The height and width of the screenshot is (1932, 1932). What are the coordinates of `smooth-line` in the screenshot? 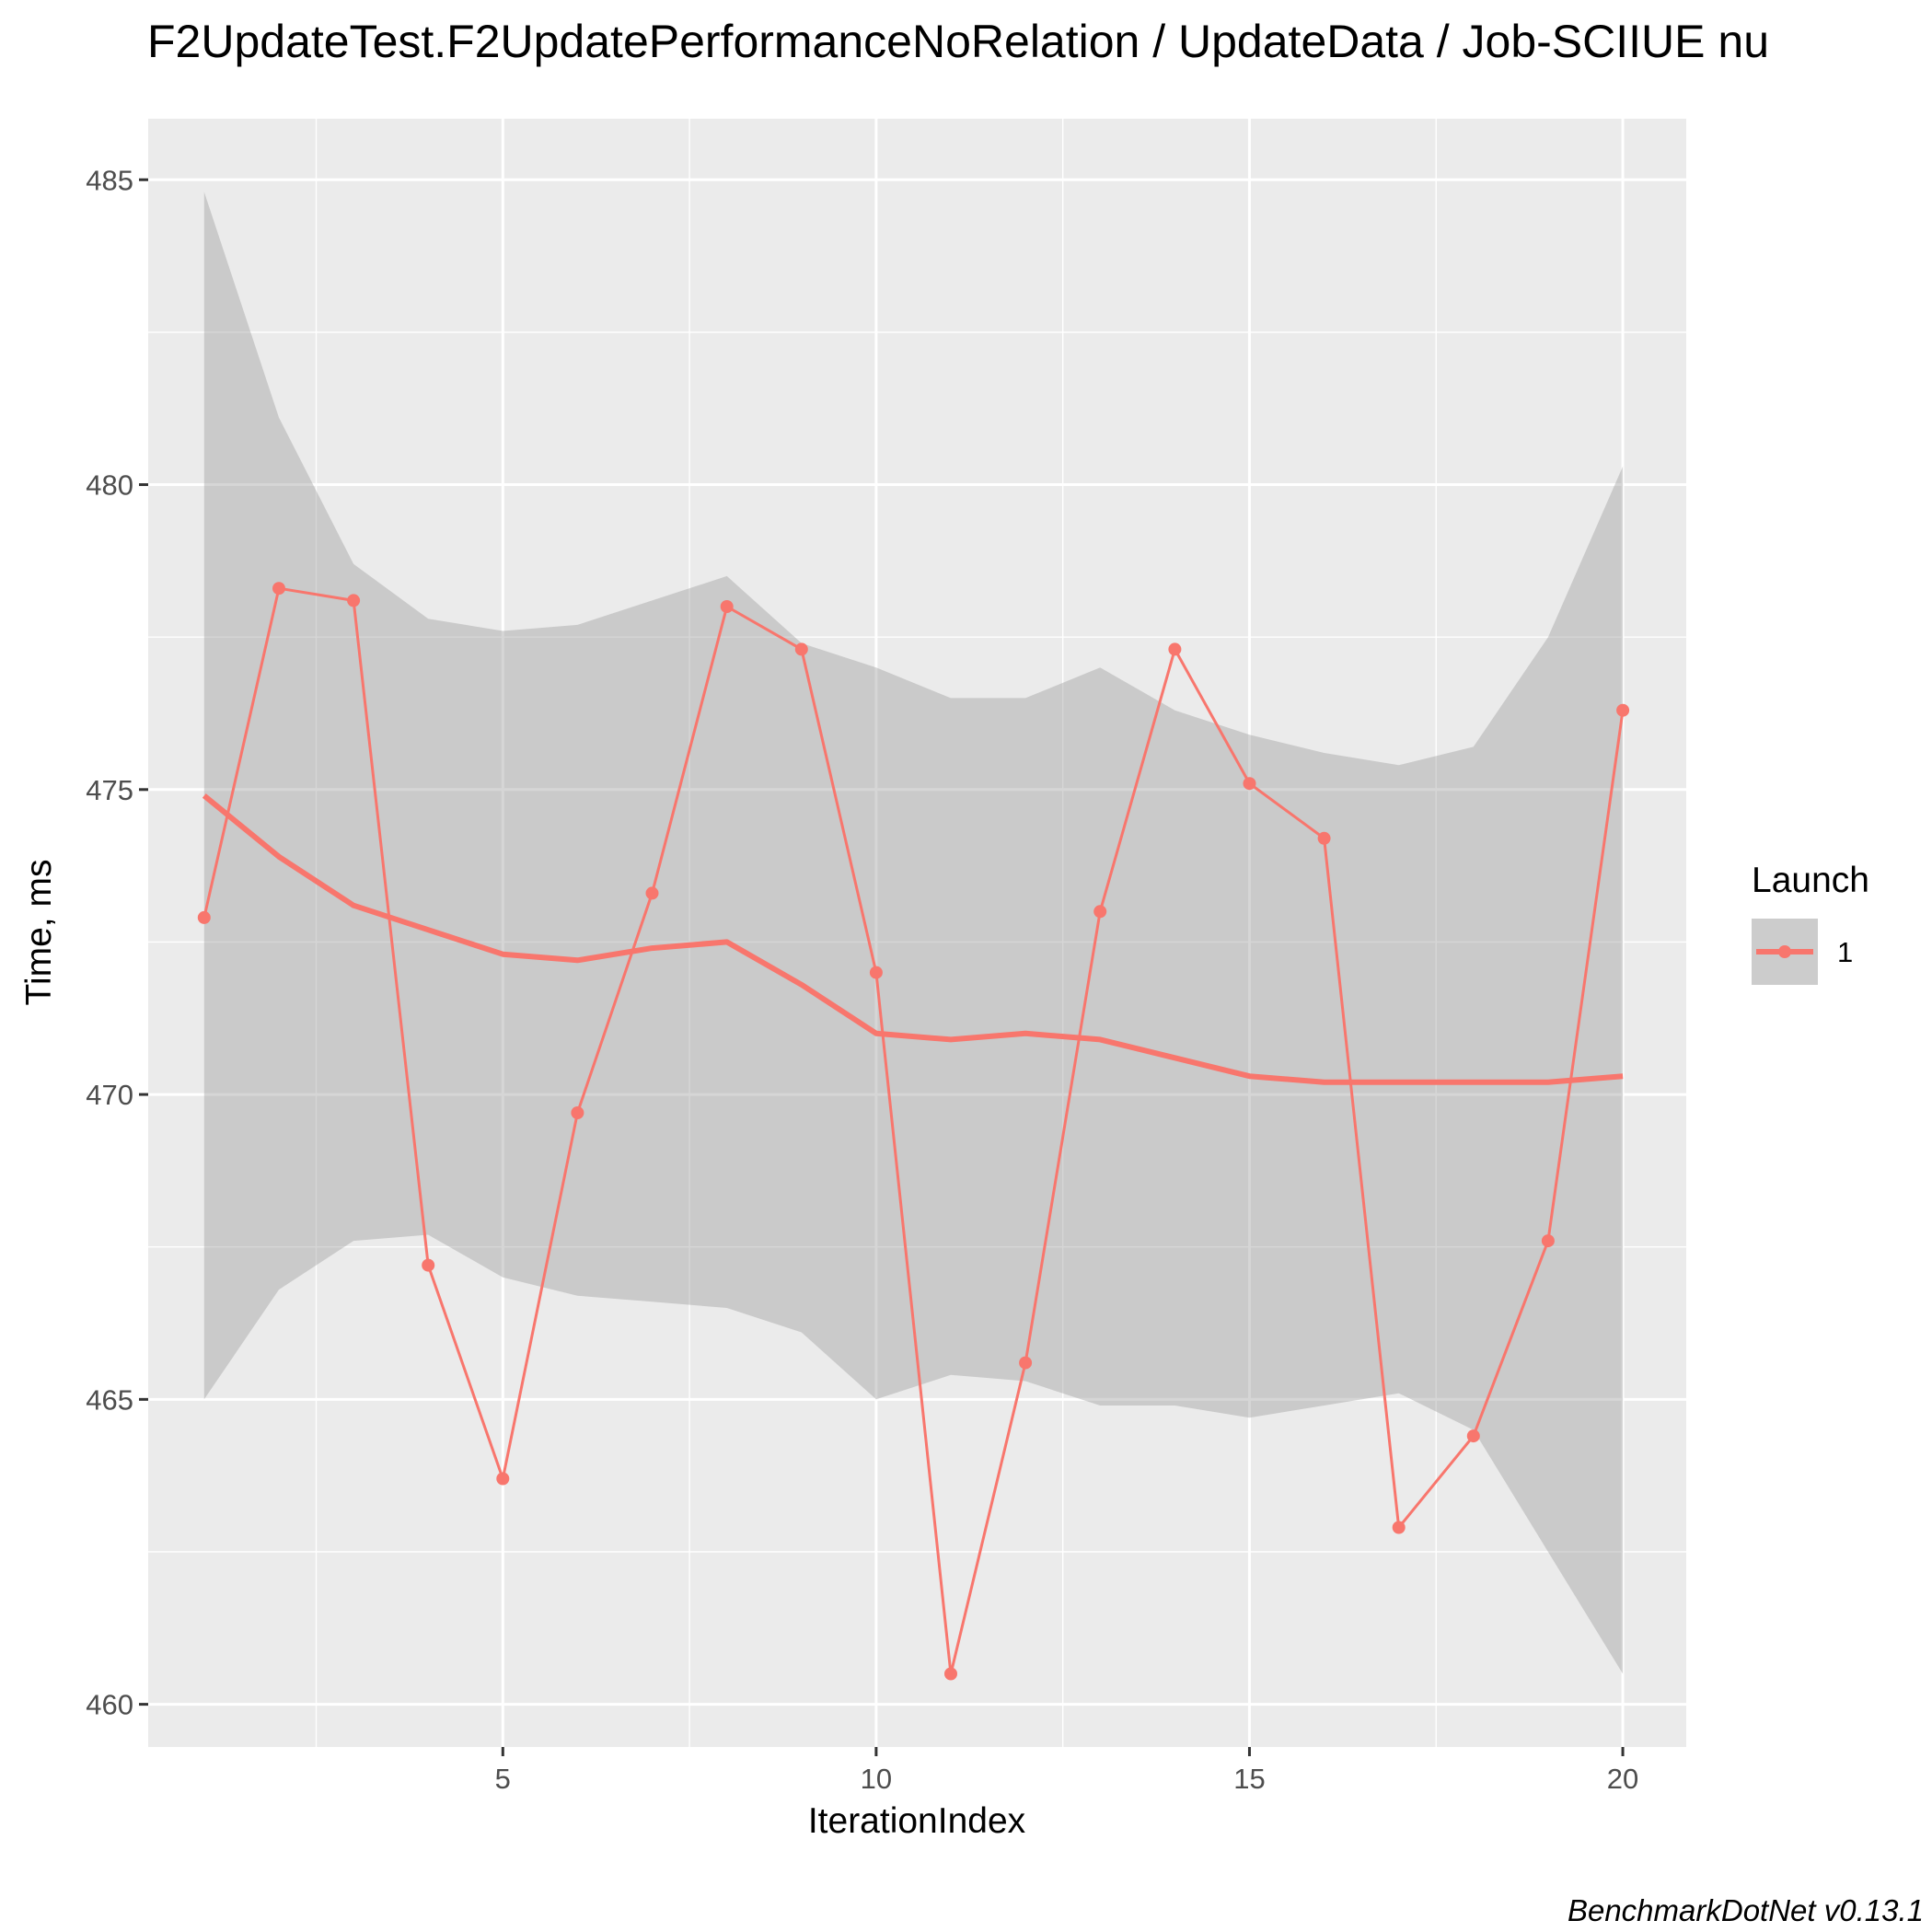 It's located at (913, 939).